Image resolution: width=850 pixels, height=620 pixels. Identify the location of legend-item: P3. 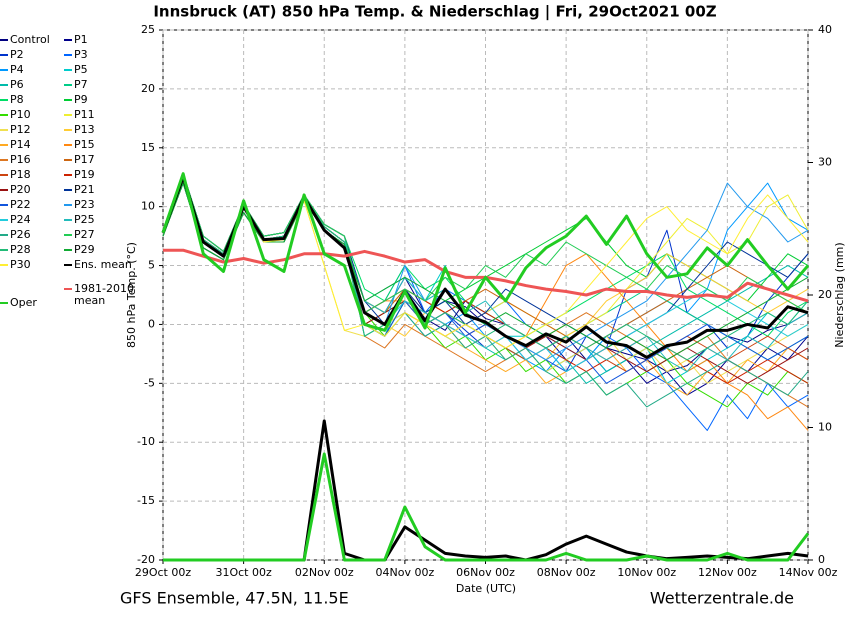
(100, 55).